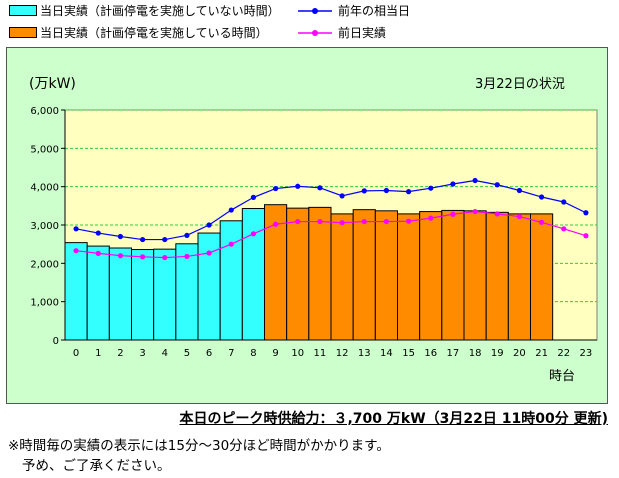 This screenshot has height=478, width=619. I want to click on legend-label-blackout: 当日実績（計画停電を実施している時間）, so click(154, 33).